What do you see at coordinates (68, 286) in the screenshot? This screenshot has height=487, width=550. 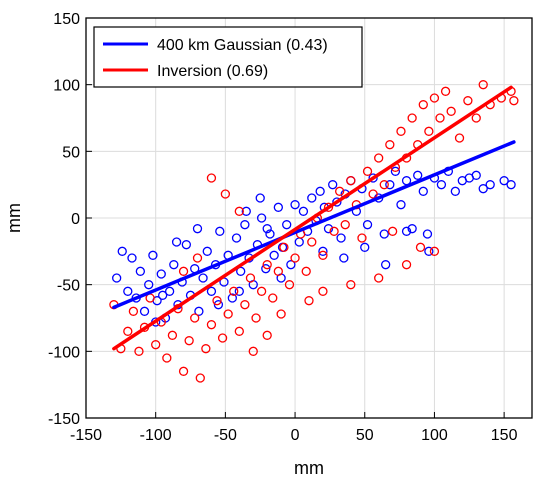 I see `y-tick-label: -50` at bounding box center [68, 286].